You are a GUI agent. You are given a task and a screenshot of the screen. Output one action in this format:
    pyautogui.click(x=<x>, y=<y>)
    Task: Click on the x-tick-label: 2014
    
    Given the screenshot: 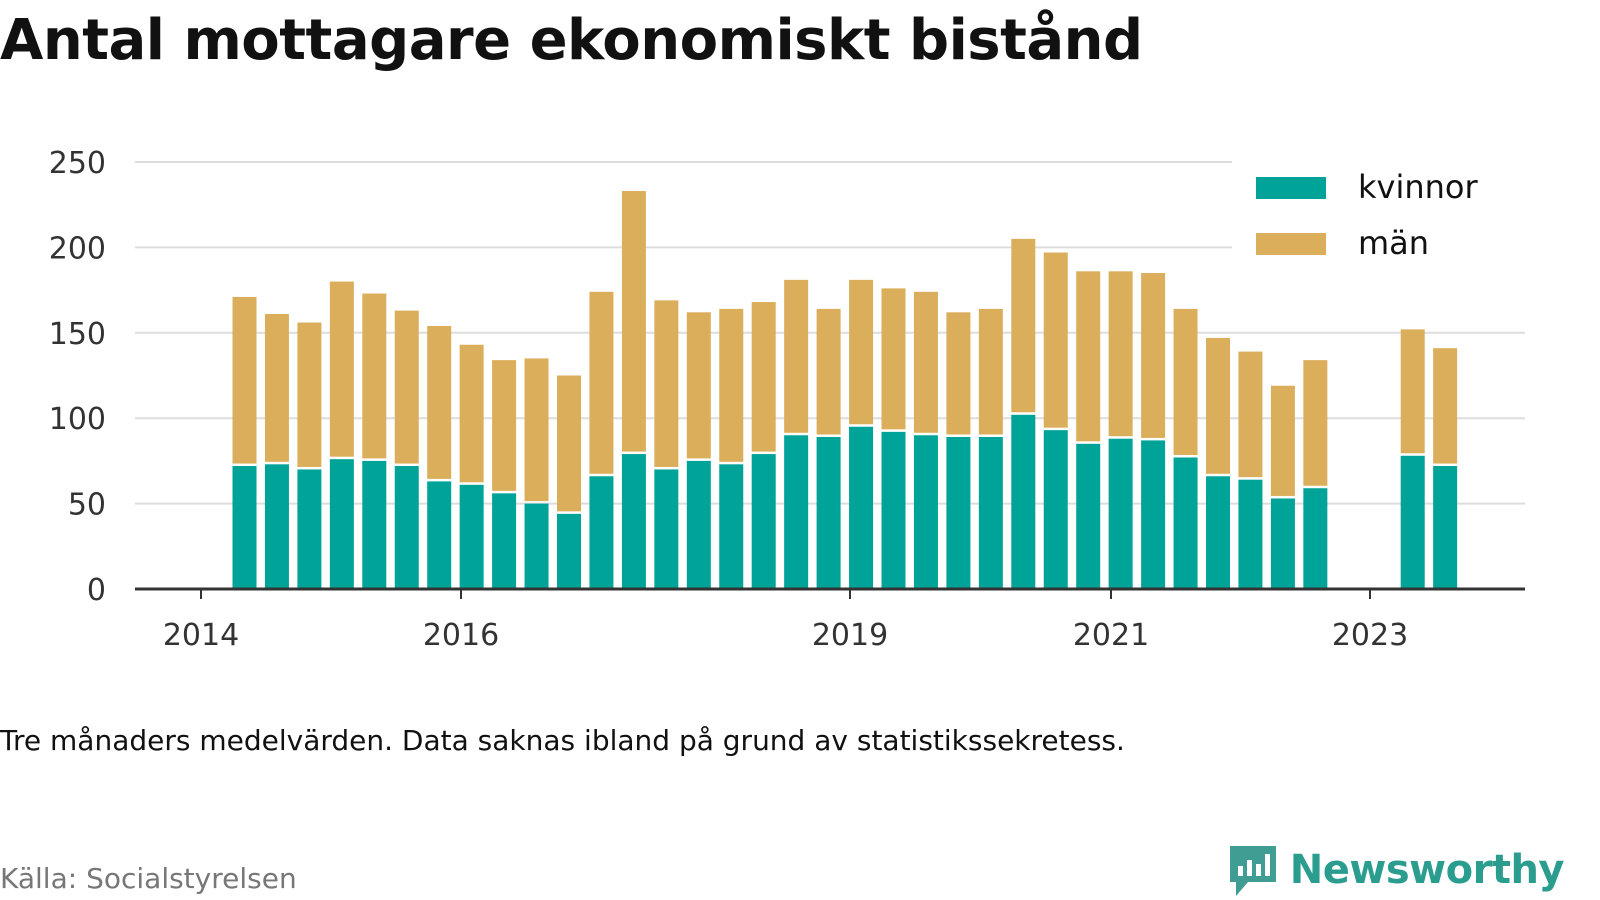 What is the action you would take?
    pyautogui.click(x=201, y=635)
    